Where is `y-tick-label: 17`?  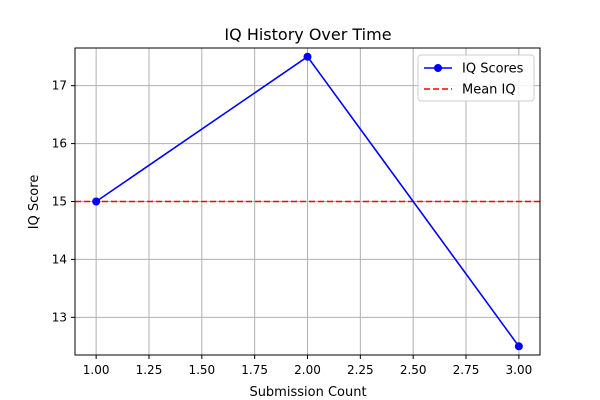 y-tick-label: 17 is located at coordinates (59, 86).